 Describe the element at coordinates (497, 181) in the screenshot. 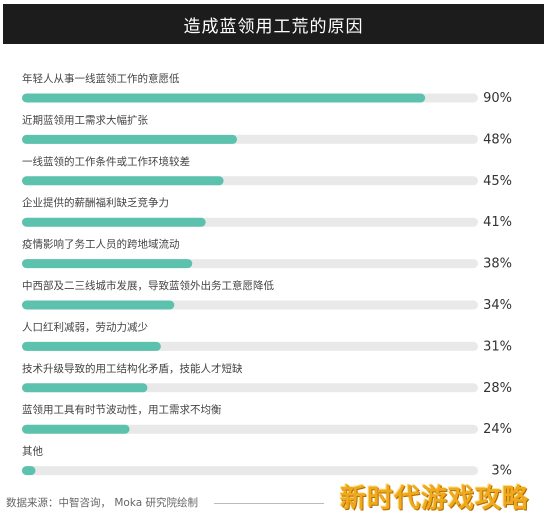

I see `value-label: 45%` at that location.